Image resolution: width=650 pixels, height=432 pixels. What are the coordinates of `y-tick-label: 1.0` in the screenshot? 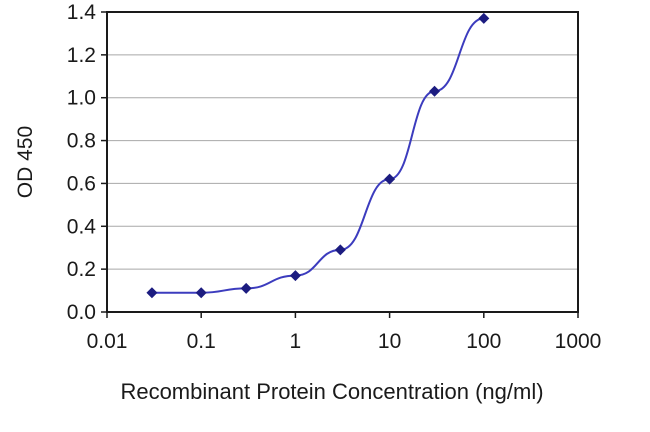 It's located at (81, 98).